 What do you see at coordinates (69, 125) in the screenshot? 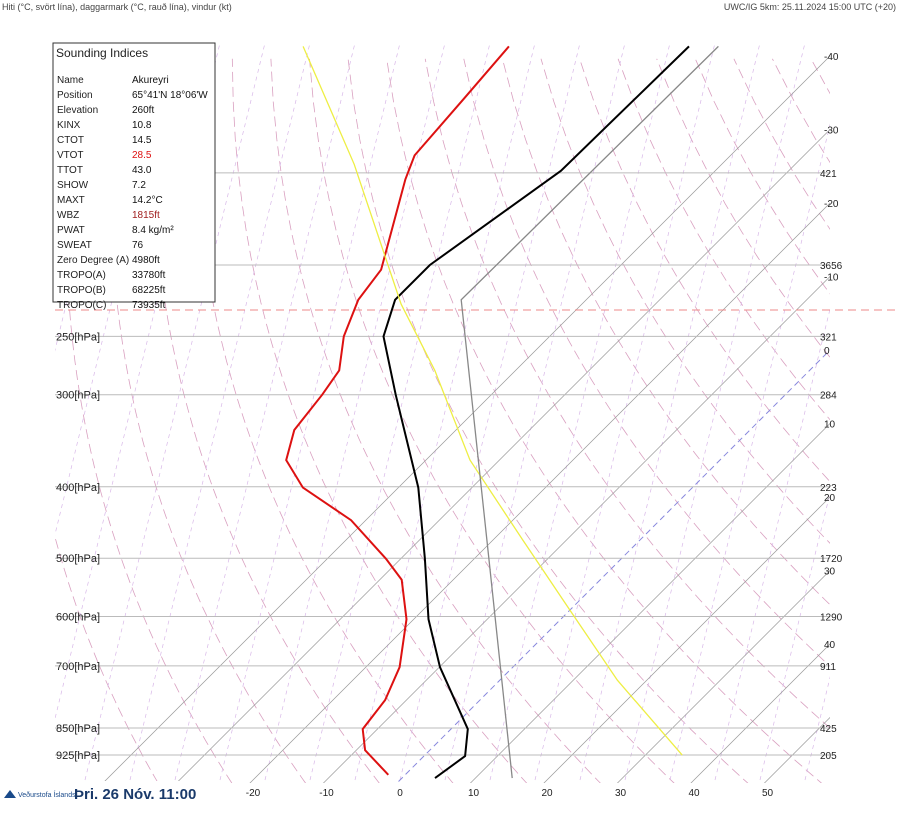
I see `index-name: KINX` at bounding box center [69, 125].